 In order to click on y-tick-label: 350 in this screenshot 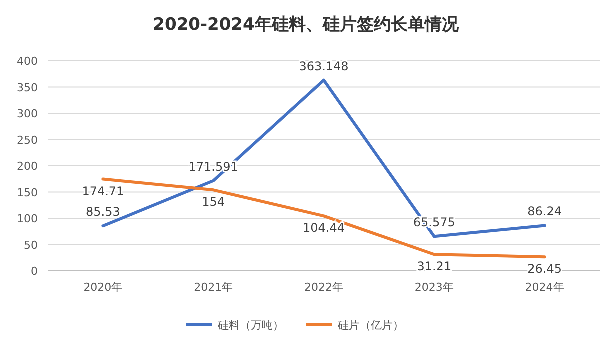, I will do `click(27, 87)`.